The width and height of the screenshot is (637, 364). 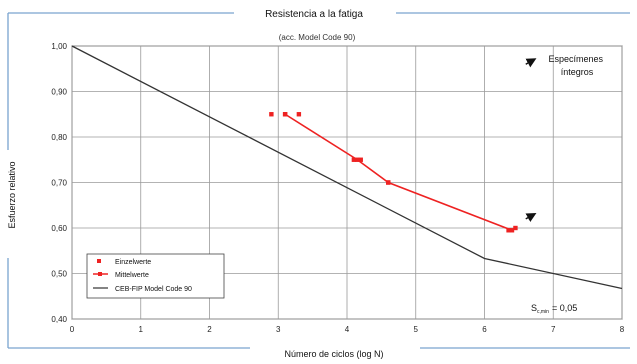 What do you see at coordinates (59, 319) in the screenshot?
I see `y-tick-label: 0,40` at bounding box center [59, 319].